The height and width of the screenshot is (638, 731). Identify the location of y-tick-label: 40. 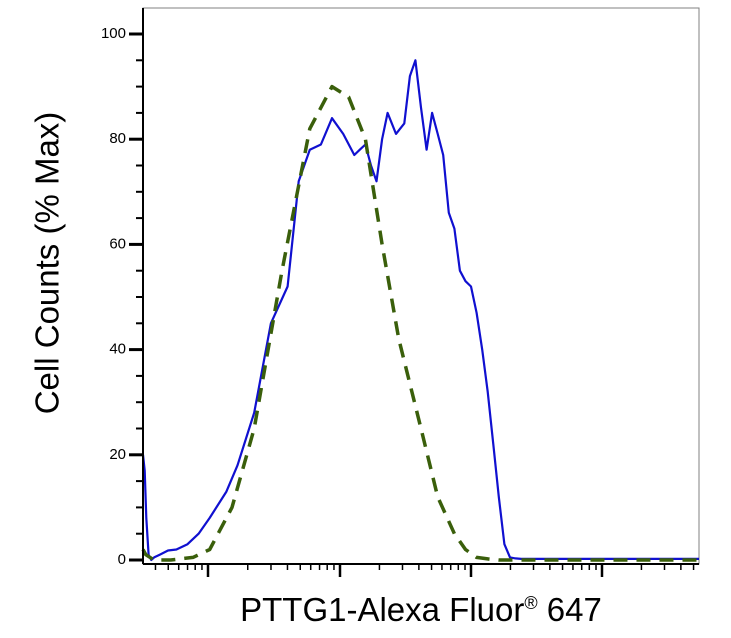
(117, 349).